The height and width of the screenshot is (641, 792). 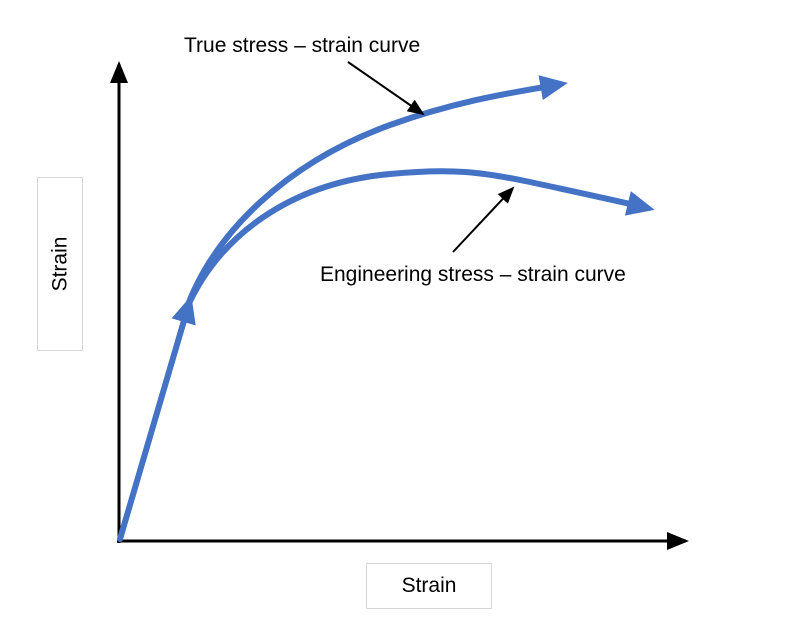 What do you see at coordinates (386, 88) in the screenshot?
I see `true-curve-pointer-arrow` at bounding box center [386, 88].